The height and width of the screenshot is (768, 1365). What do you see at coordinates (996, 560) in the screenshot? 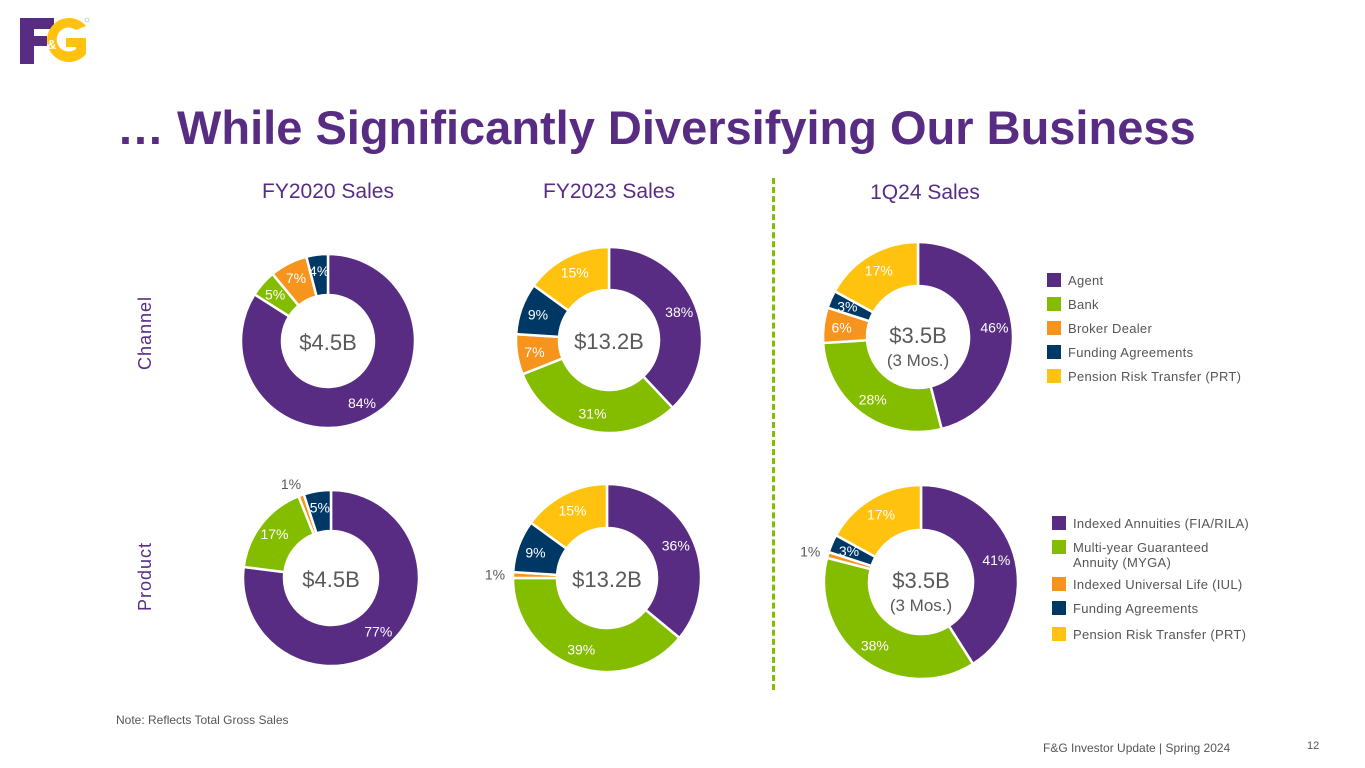
I see `donut-data-label: 41%` at bounding box center [996, 560].